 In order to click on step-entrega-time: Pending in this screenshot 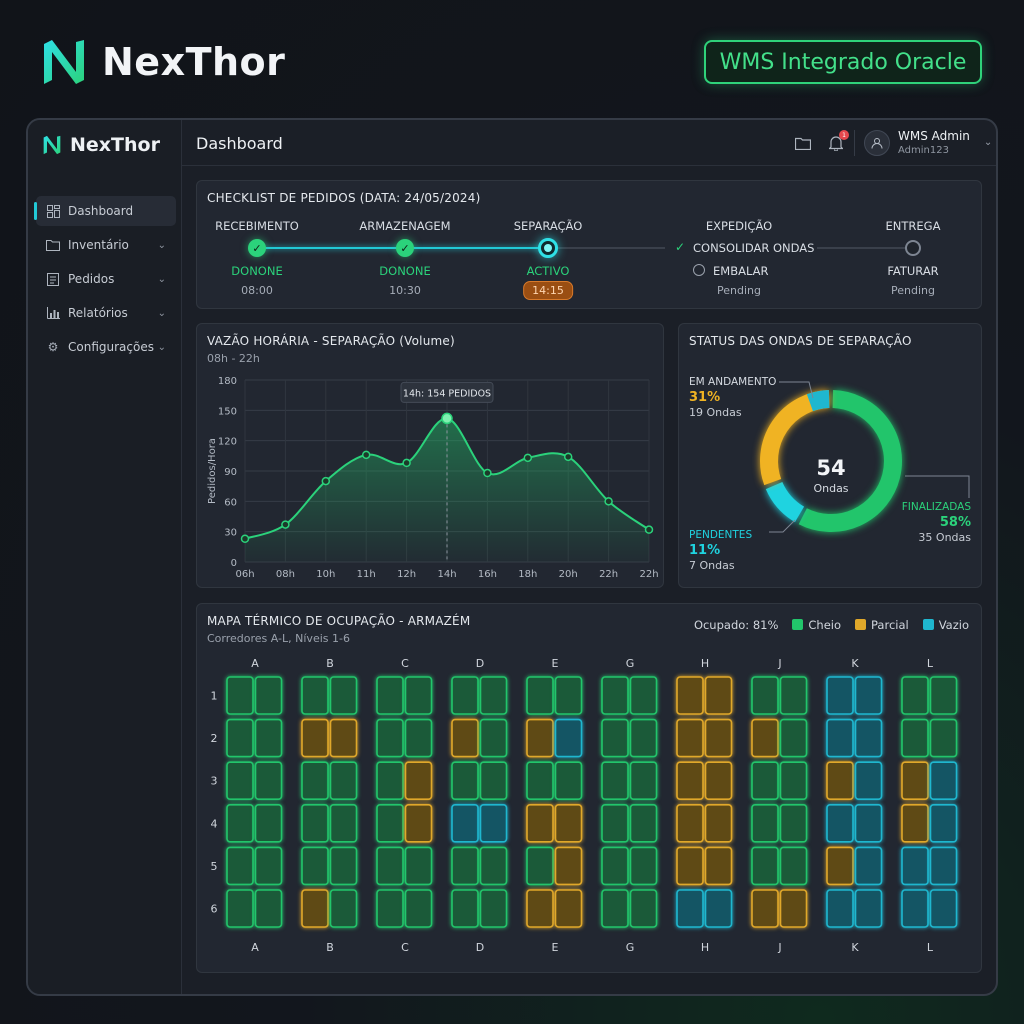, I will do `click(913, 290)`.